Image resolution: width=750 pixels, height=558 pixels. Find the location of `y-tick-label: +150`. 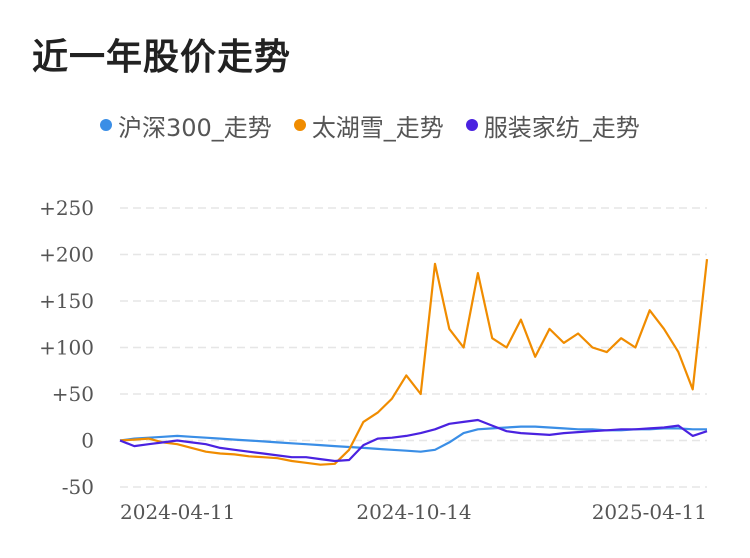

y-tick-label: +150 is located at coordinates (66, 301).